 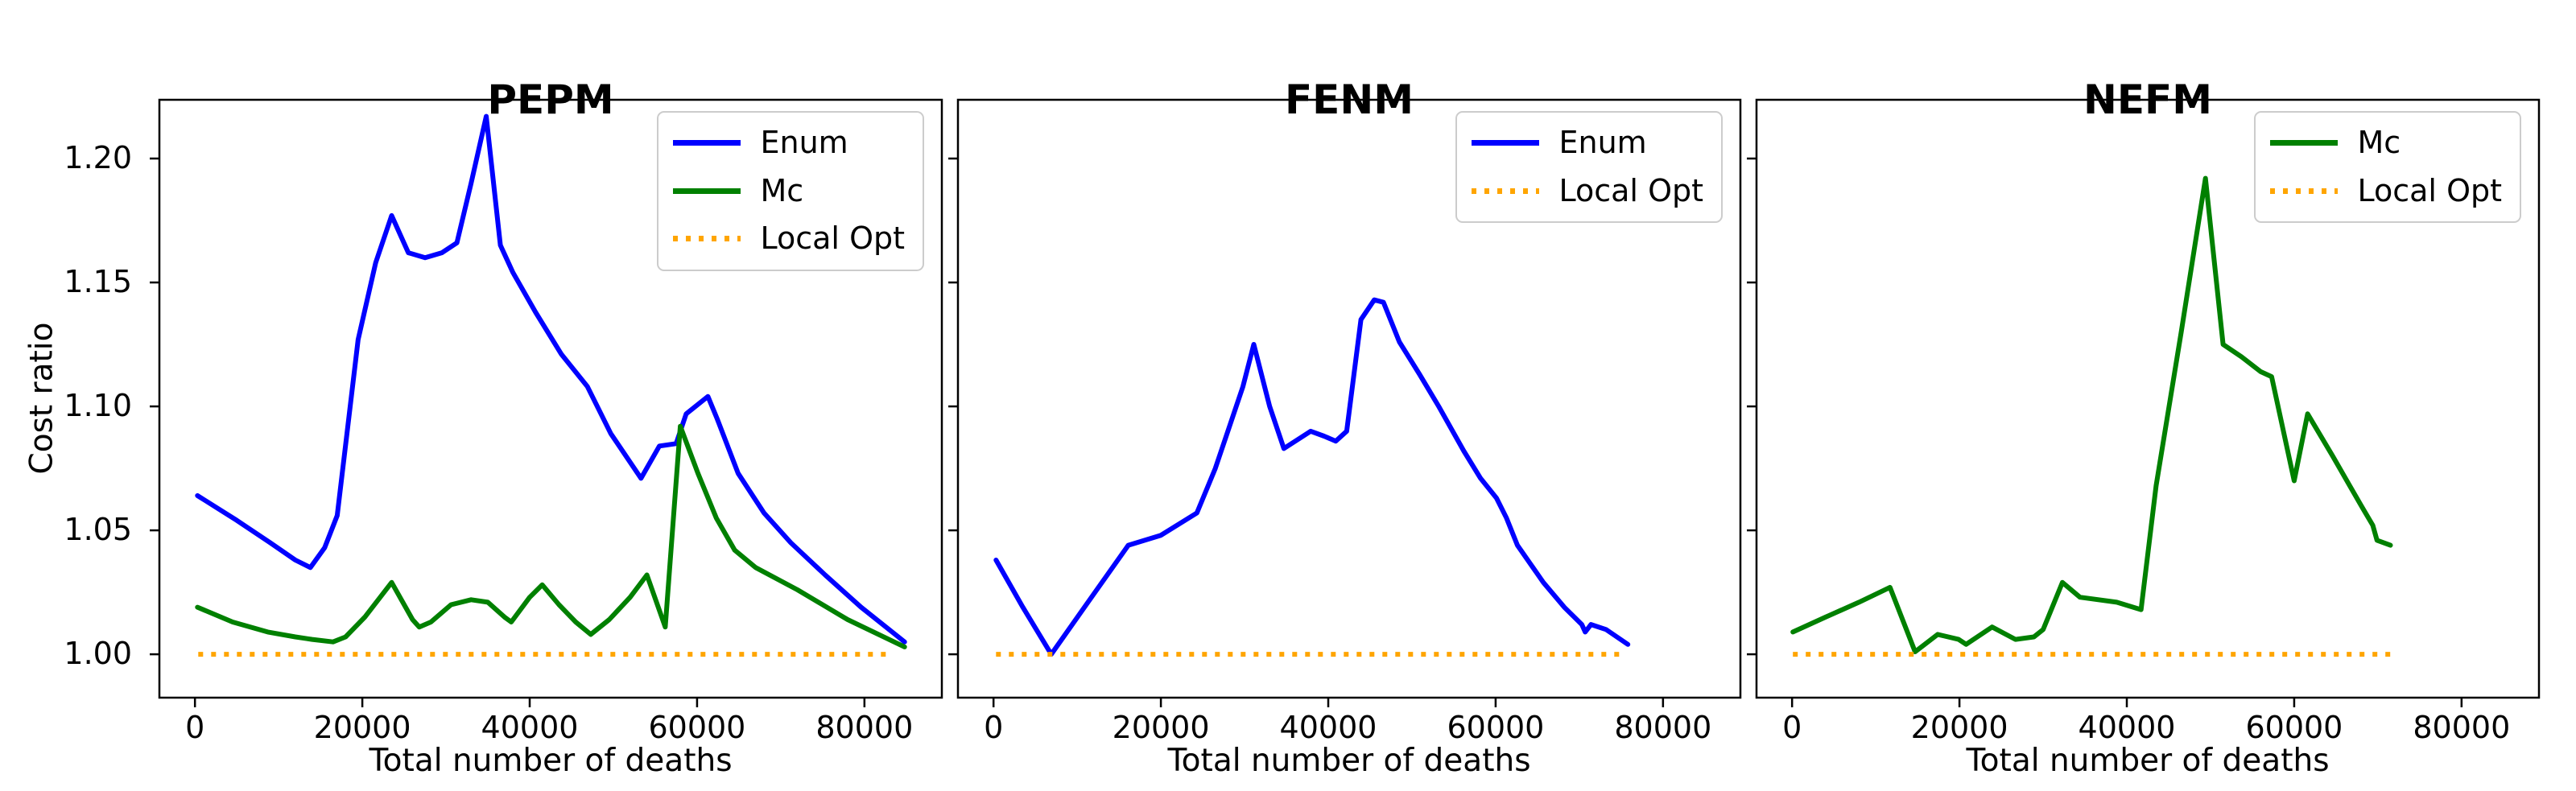 I want to click on legend: Enum Mc Local Opt, so click(x=790, y=191).